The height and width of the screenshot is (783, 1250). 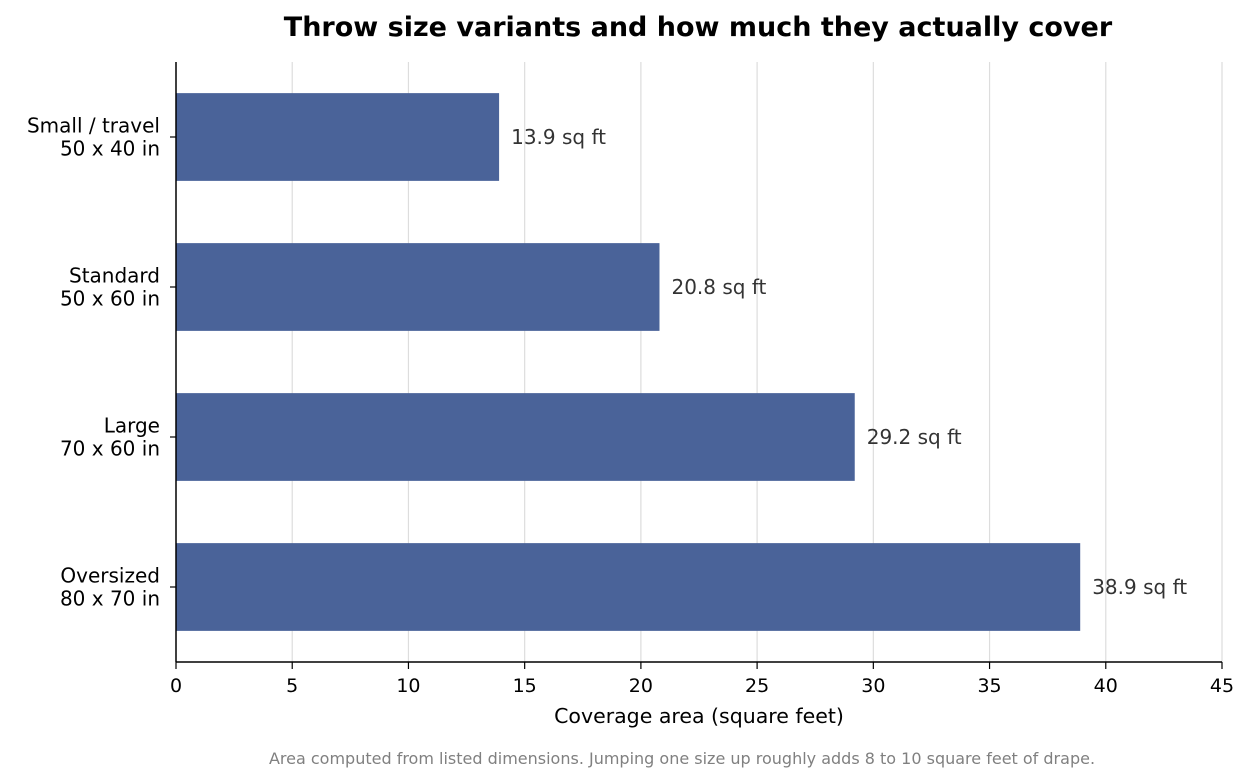 What do you see at coordinates (110, 437) in the screenshot?
I see `y-category-label: Large 70 x 60 in` at bounding box center [110, 437].